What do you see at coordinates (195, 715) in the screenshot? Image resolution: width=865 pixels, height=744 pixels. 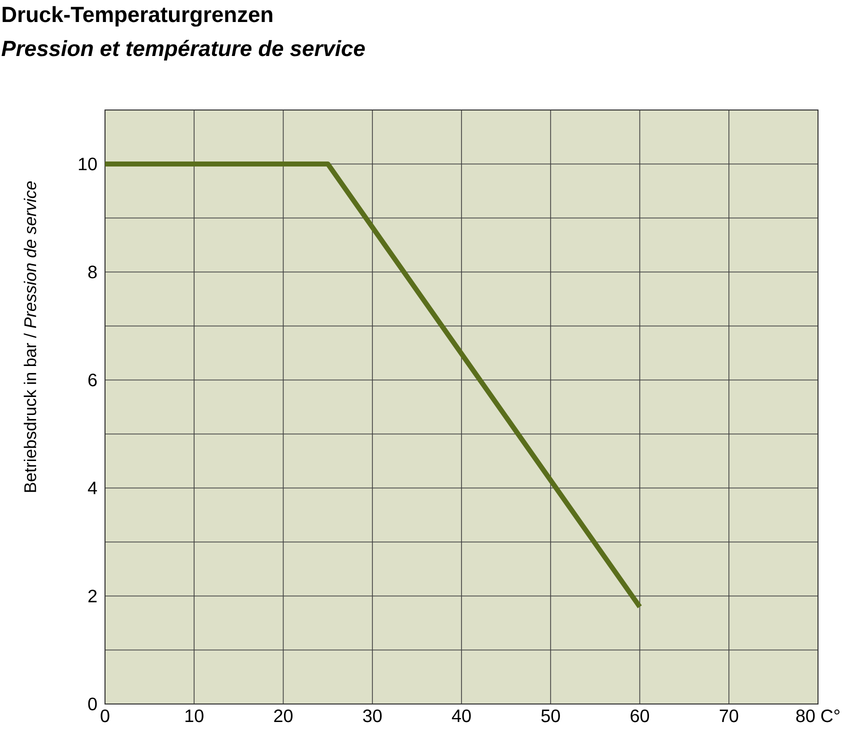 I see `x-tick-label: 10` at bounding box center [195, 715].